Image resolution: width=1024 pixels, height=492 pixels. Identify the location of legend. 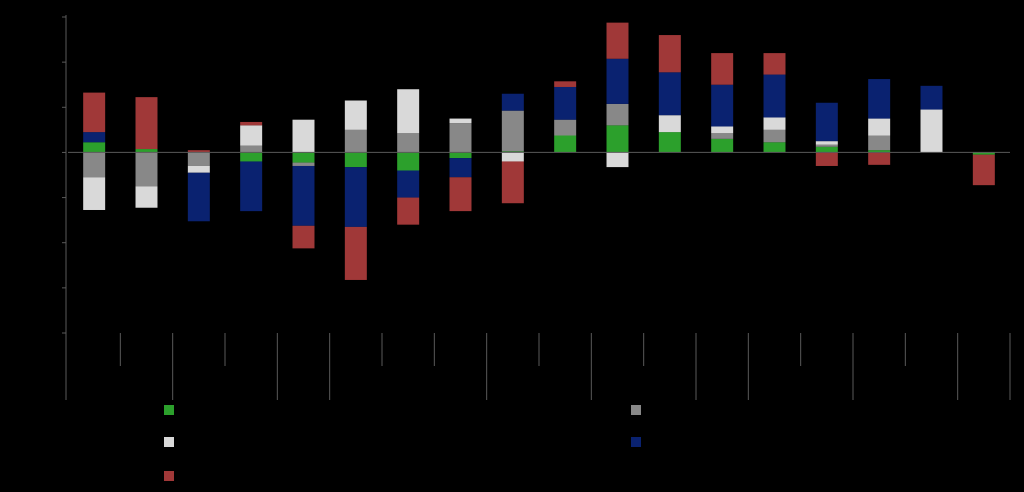
(402, 443).